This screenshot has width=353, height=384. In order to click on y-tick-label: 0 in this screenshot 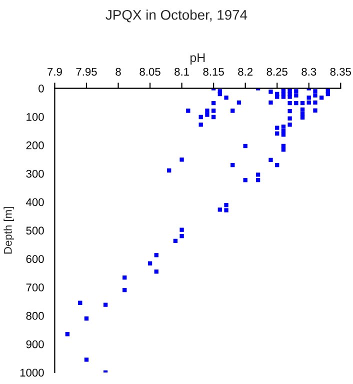, I will do `click(41, 88)`.